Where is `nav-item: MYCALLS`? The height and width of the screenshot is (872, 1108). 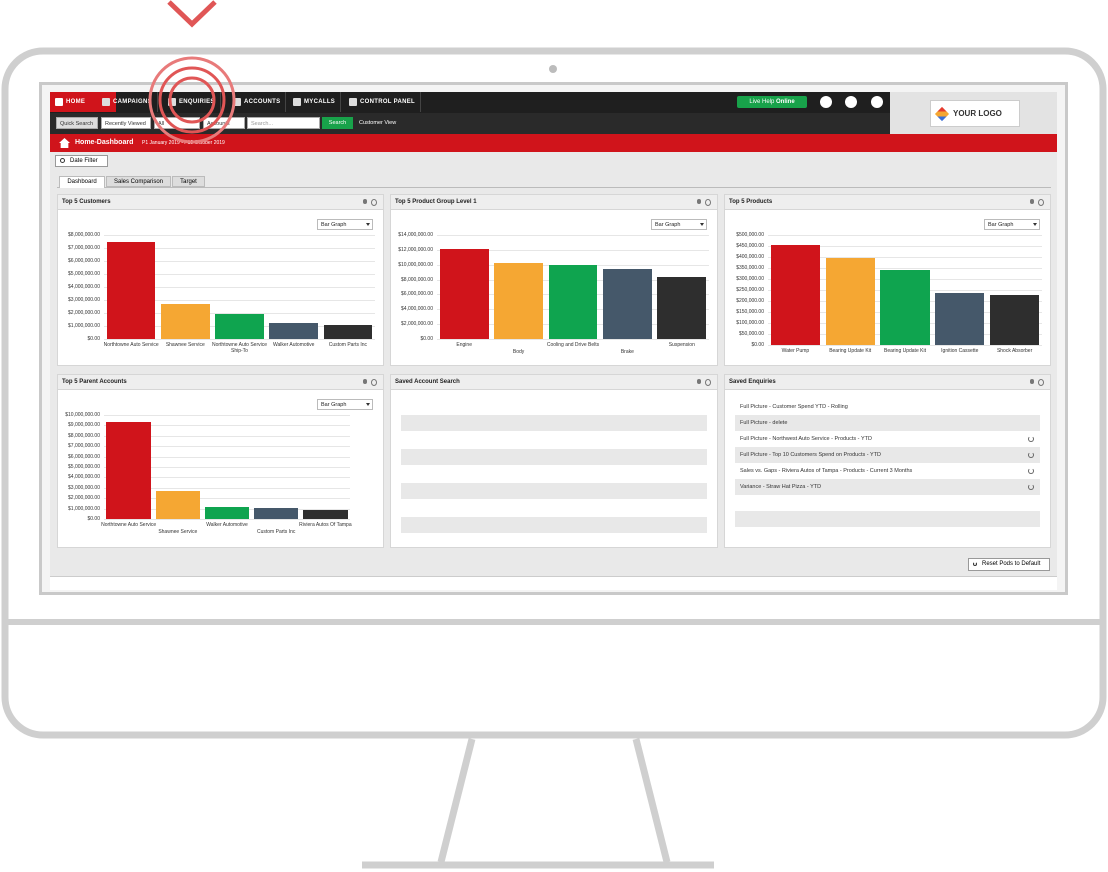 nav-item: MYCALLS is located at coordinates (315, 102).